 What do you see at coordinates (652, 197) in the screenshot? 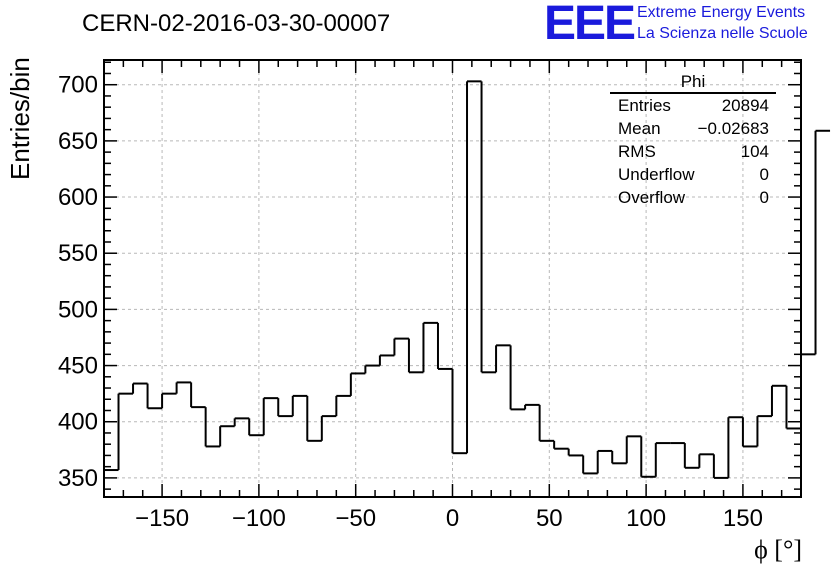
I see `stats-label: Overflow` at bounding box center [652, 197].